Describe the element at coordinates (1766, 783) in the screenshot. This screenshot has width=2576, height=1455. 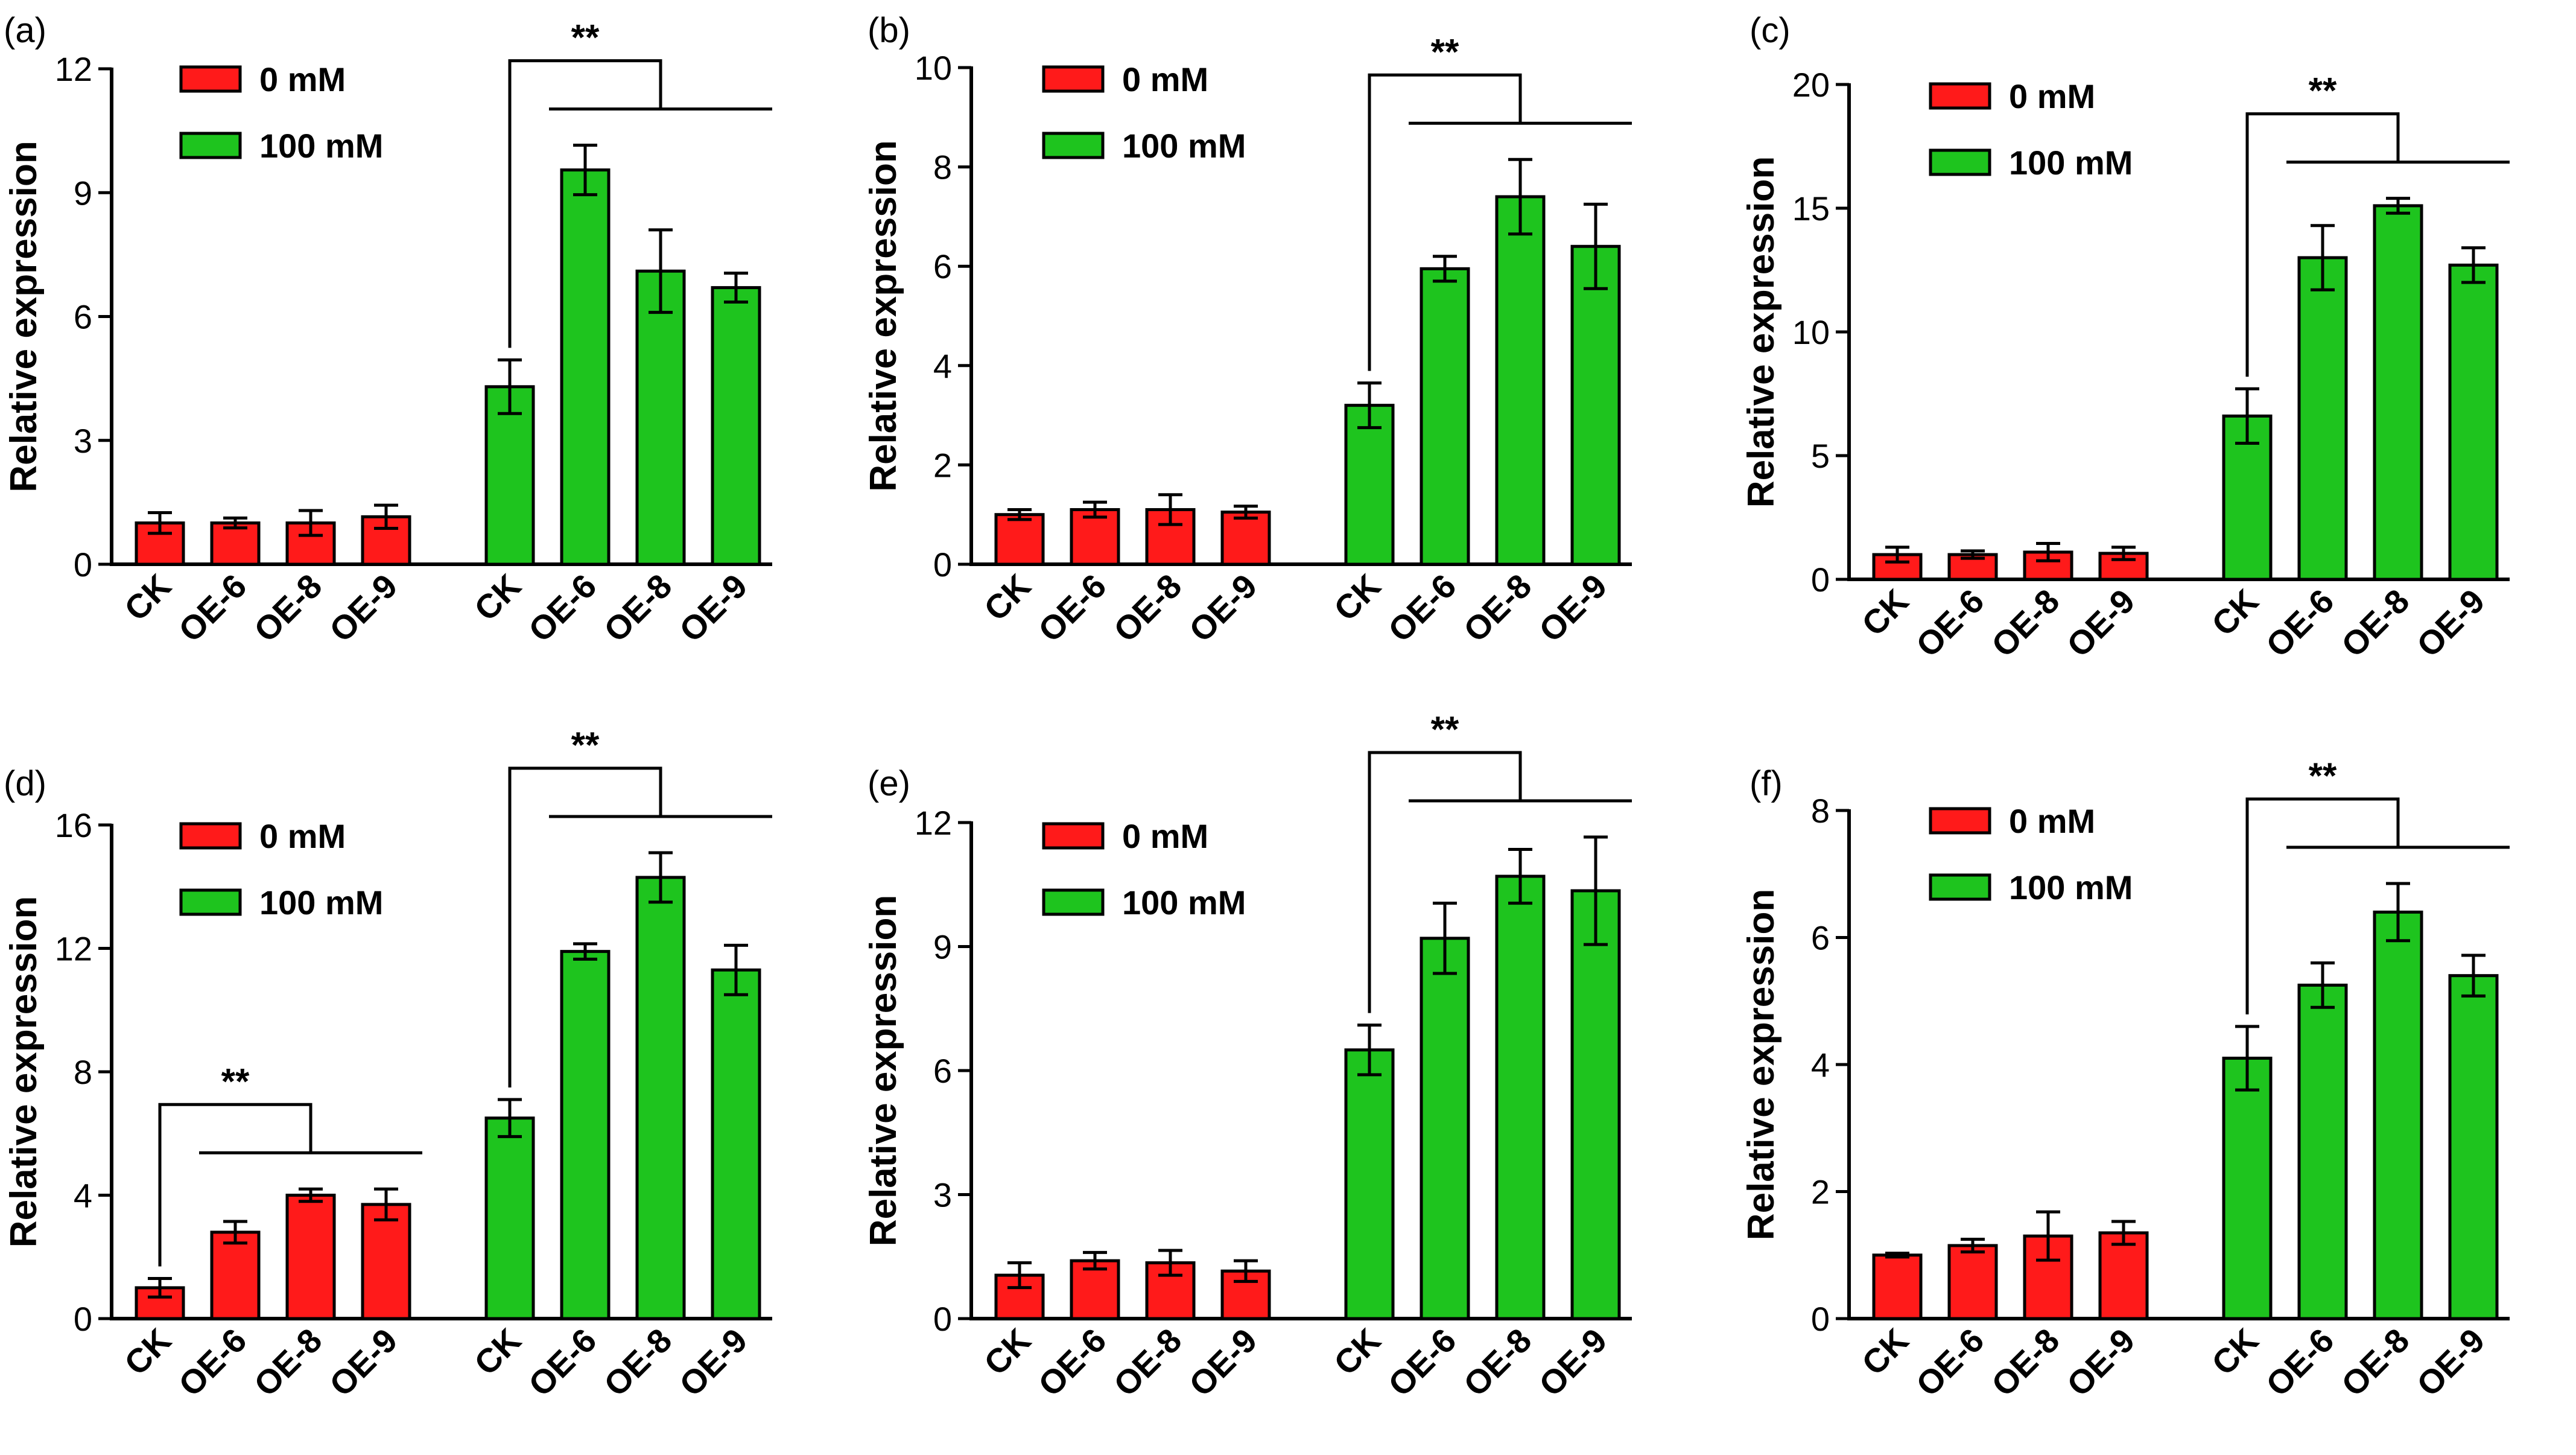
I see `panel-label: (f)` at that location.